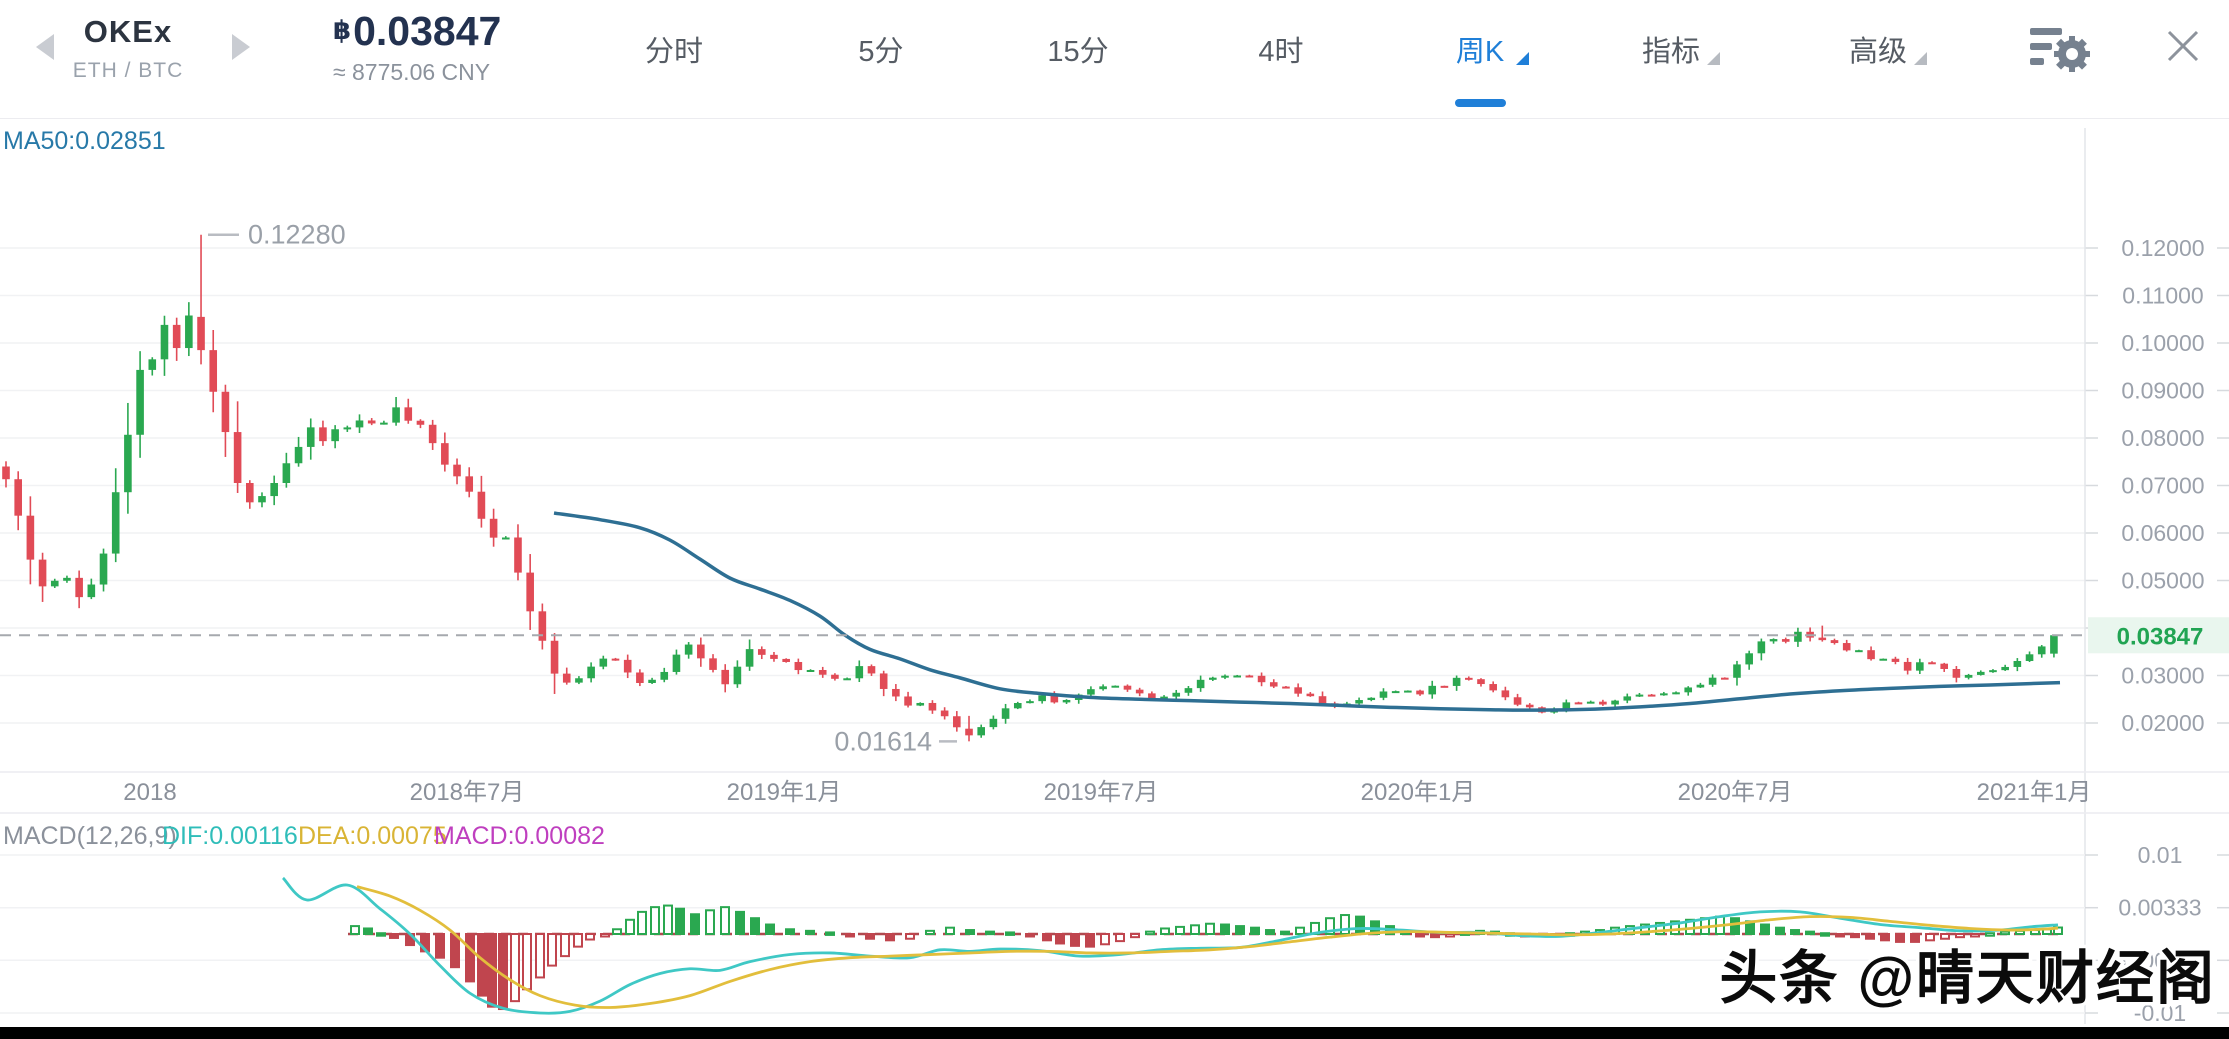 This screenshot has height=1039, width=2229. I want to click on price-axis-label: 0.02000, so click(2162, 723).